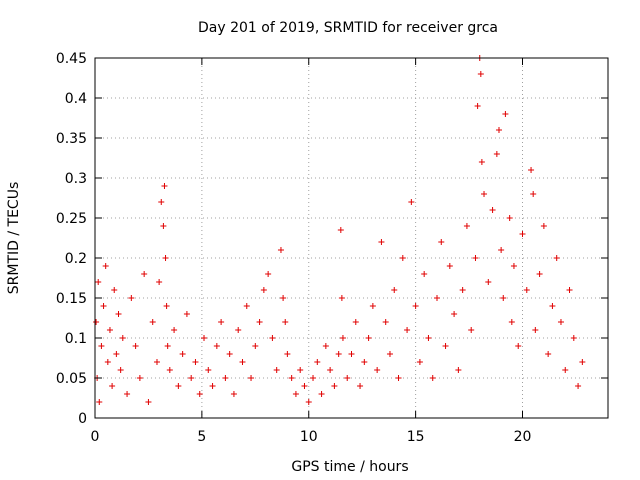 The height and width of the screenshot is (480, 640). Describe the element at coordinates (201, 437) in the screenshot. I see `x-tick-label: 5` at that location.